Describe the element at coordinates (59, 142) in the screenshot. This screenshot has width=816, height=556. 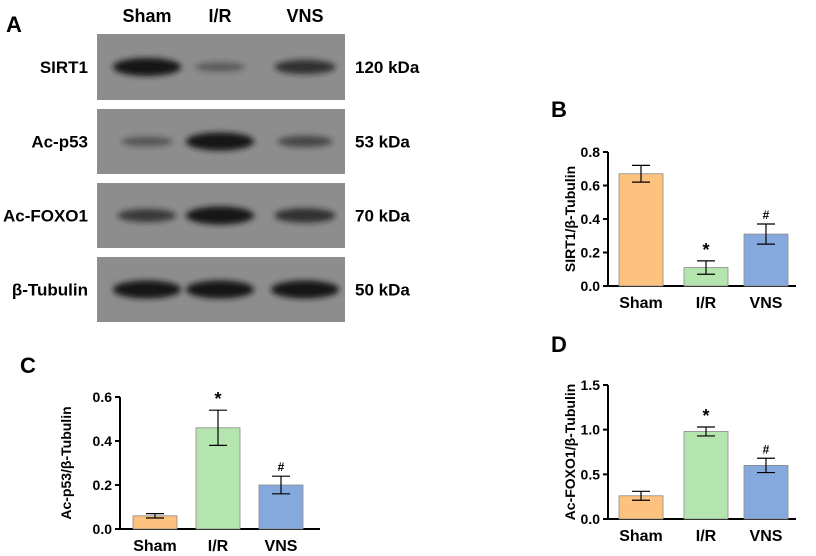
I see `protein-label-ac-p53: Ac-p53` at that location.